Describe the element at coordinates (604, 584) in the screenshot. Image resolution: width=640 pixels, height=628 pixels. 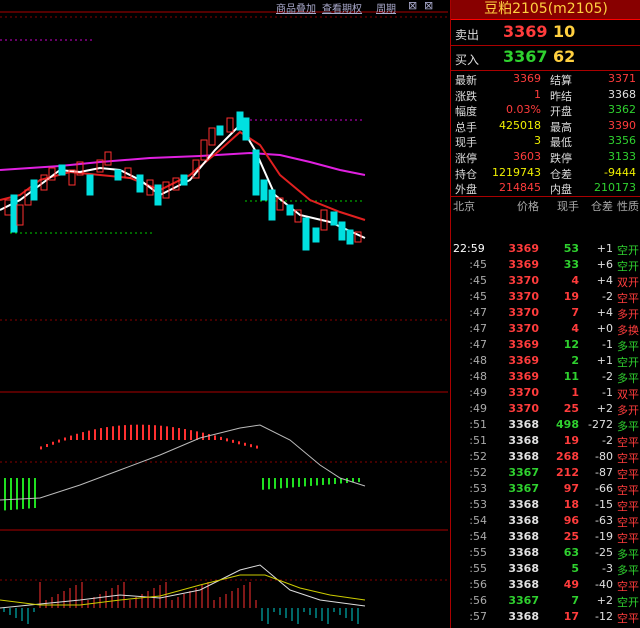
I see `tick-oi-change: -40` at that location.